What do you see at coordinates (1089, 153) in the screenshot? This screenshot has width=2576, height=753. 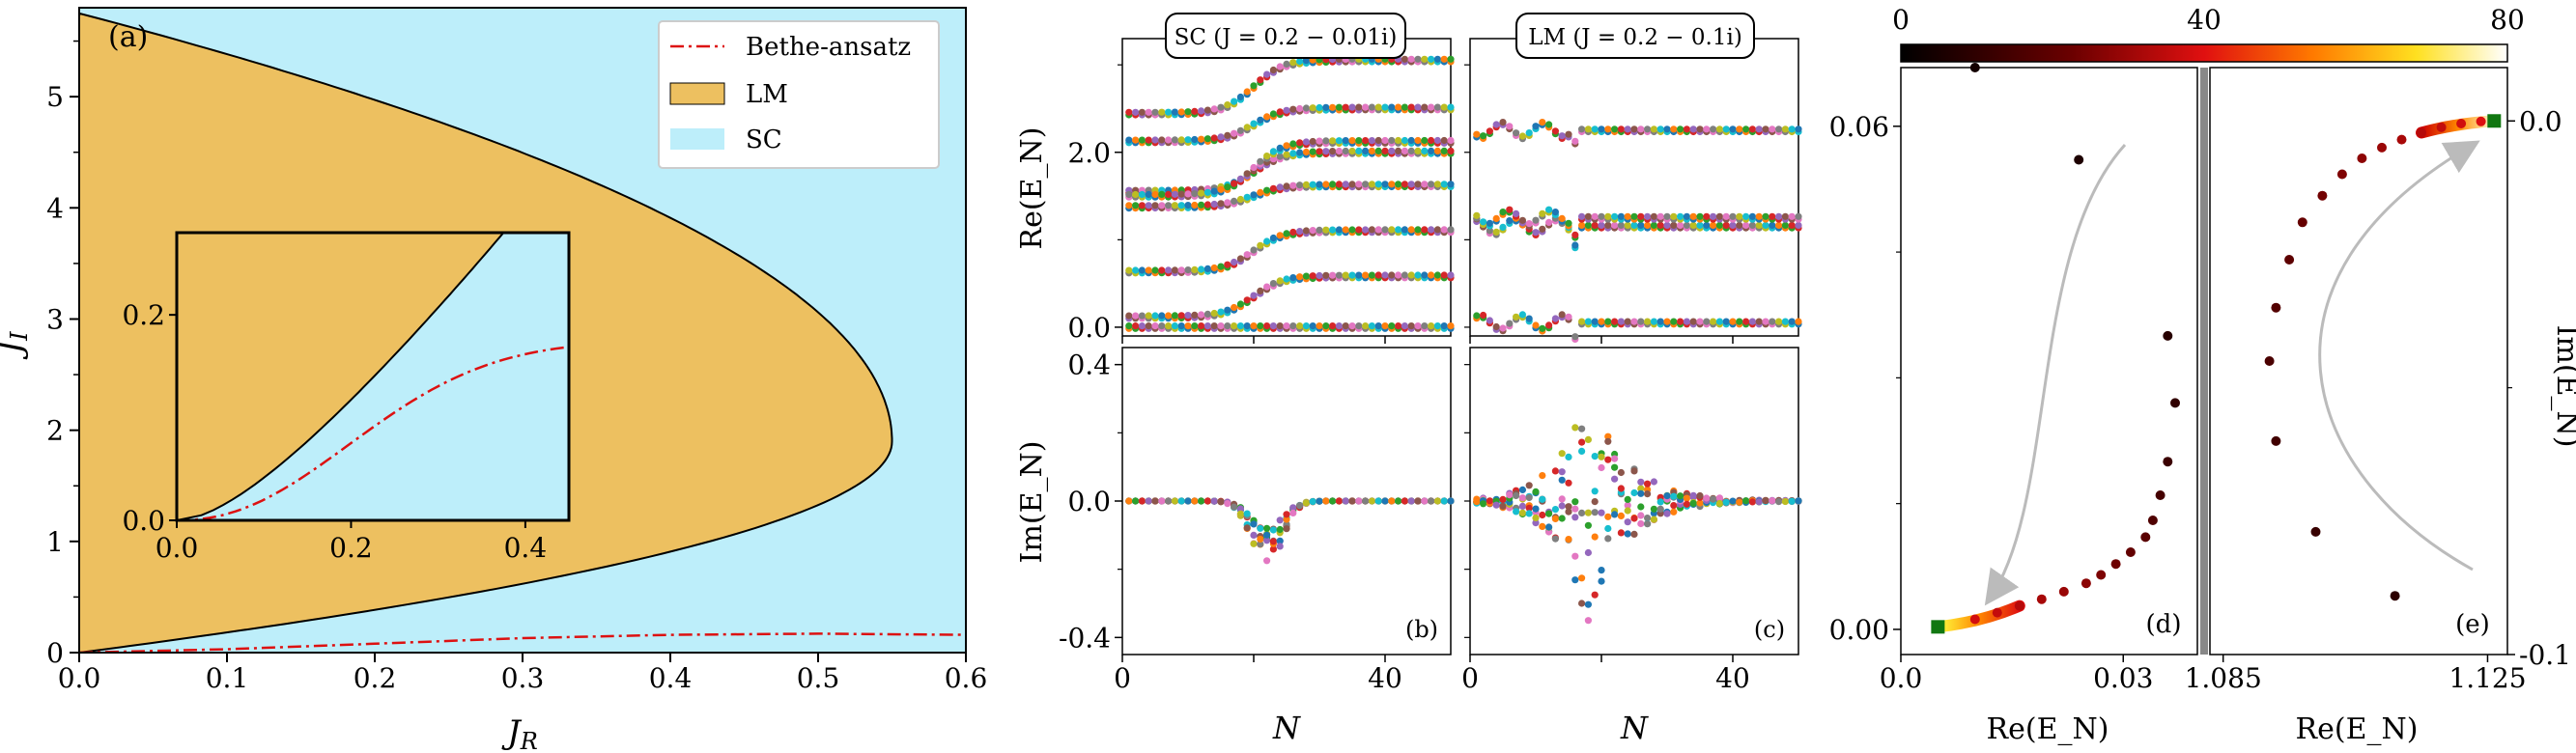 I see `y-tick-label: 2.0` at bounding box center [1089, 153].